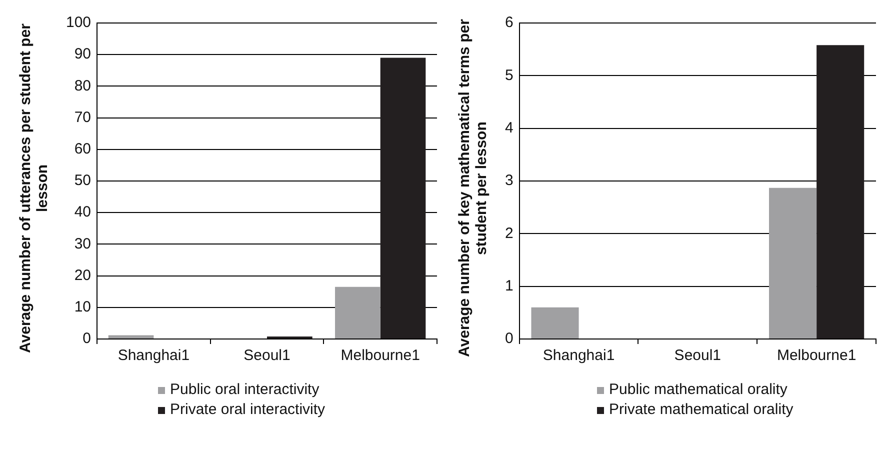 The image size is (894, 455). What do you see at coordinates (83, 307) in the screenshot?
I see `y-tick-label: 10` at bounding box center [83, 307].